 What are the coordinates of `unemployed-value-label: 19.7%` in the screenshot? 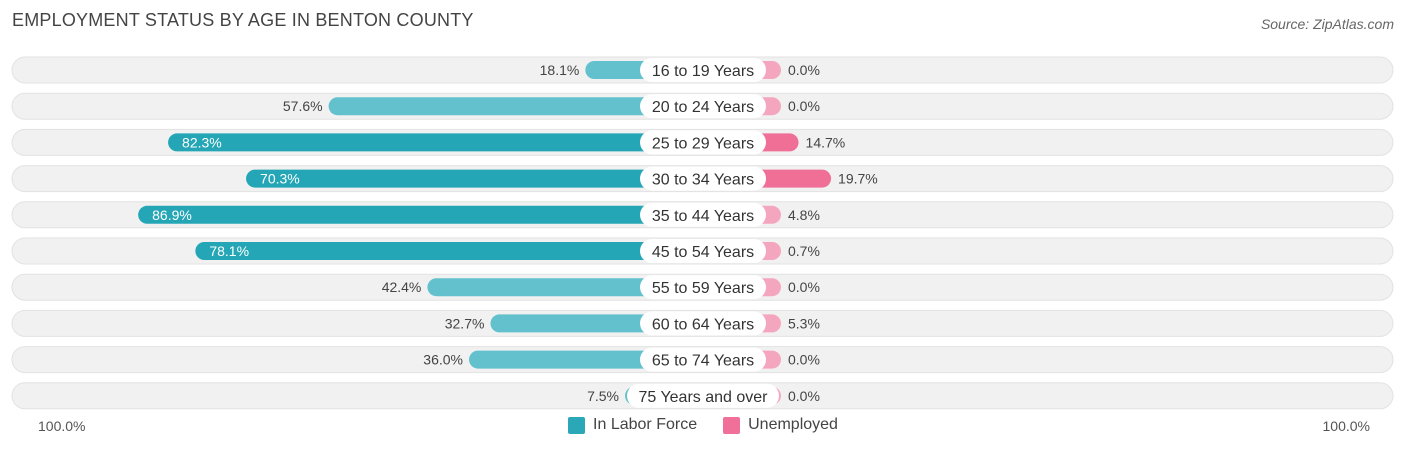 It's located at (858, 179).